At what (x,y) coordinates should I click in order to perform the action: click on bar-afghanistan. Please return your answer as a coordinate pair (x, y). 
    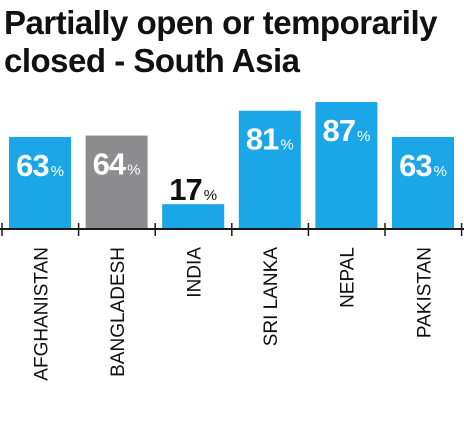
    Looking at the image, I should click on (40, 183).